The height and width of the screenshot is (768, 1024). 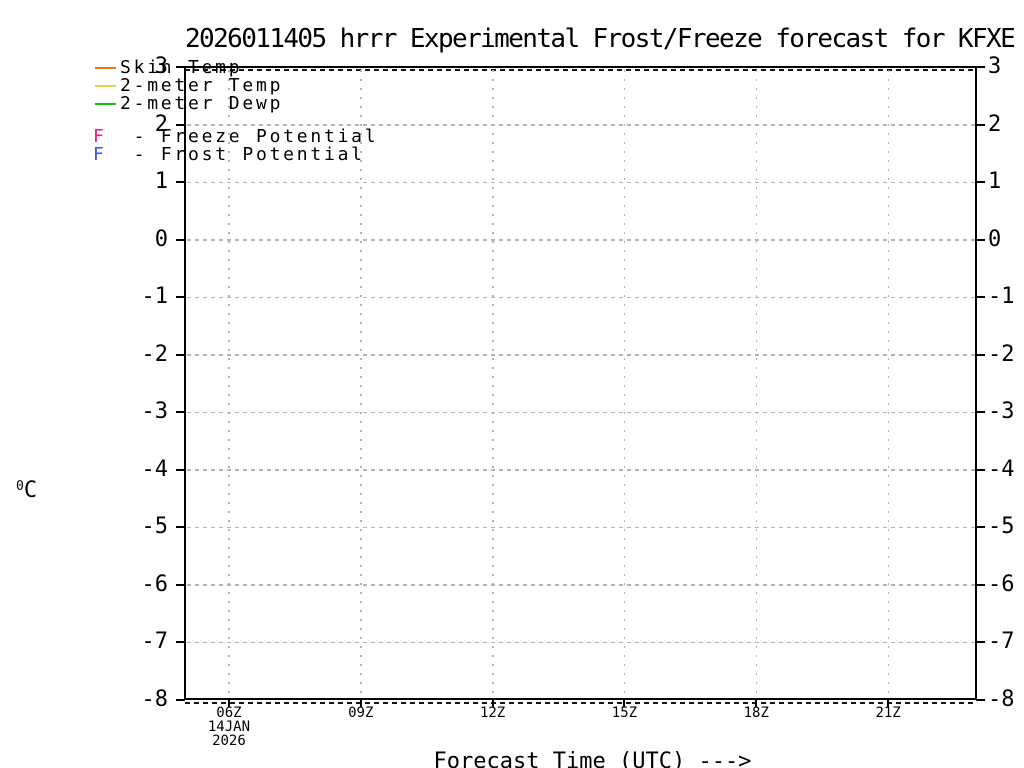 I want to click on x-axis-tick-label: 21Z, so click(x=888, y=713).